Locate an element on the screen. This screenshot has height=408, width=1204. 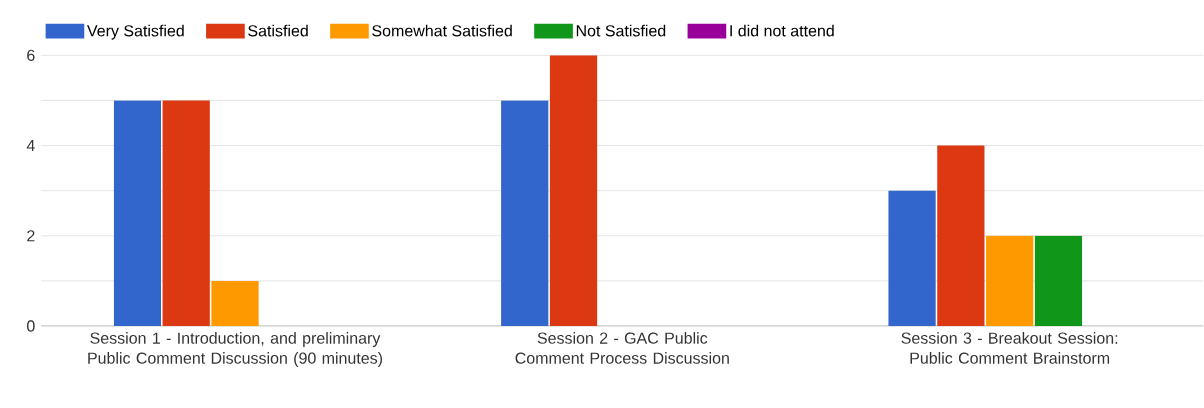
y-tick-label: 2 is located at coordinates (31, 236).